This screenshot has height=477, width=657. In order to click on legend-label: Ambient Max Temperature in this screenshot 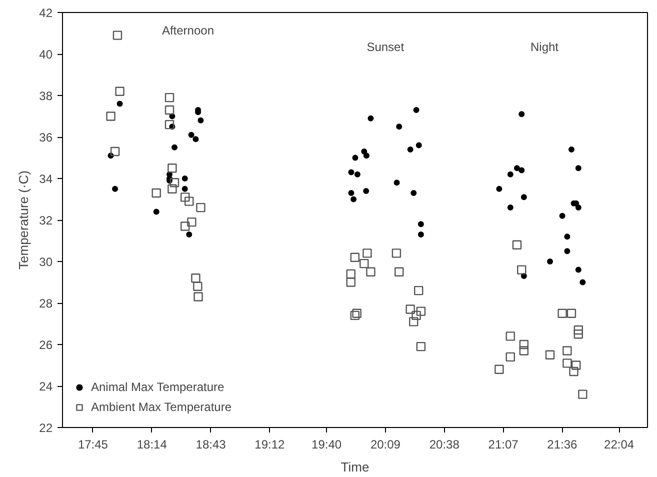, I will do `click(161, 407)`.